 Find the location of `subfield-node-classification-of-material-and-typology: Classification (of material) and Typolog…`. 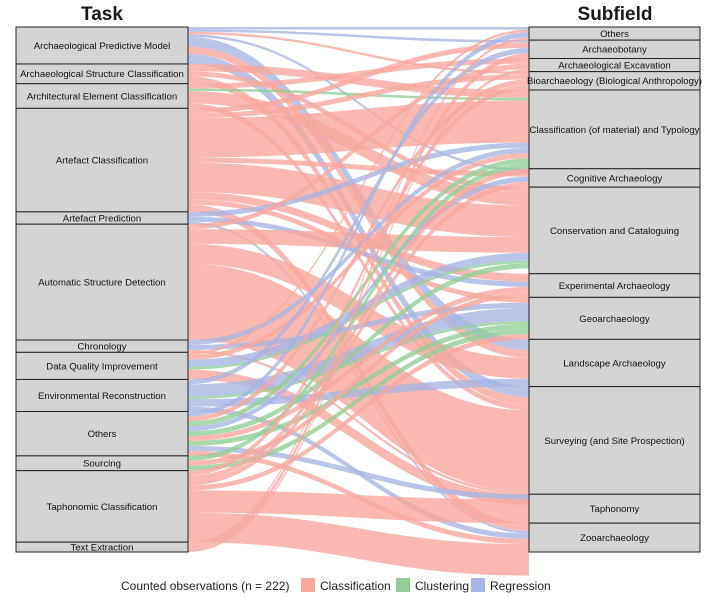

subfield-node-classification-of-material-and-typology: Classification (of material) and Typolog… is located at coordinates (614, 129).